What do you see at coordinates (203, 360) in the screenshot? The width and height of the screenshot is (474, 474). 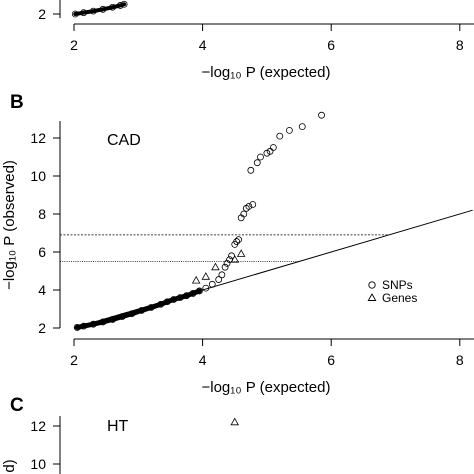 I see `panel-b-x-tick-label: 4` at bounding box center [203, 360].